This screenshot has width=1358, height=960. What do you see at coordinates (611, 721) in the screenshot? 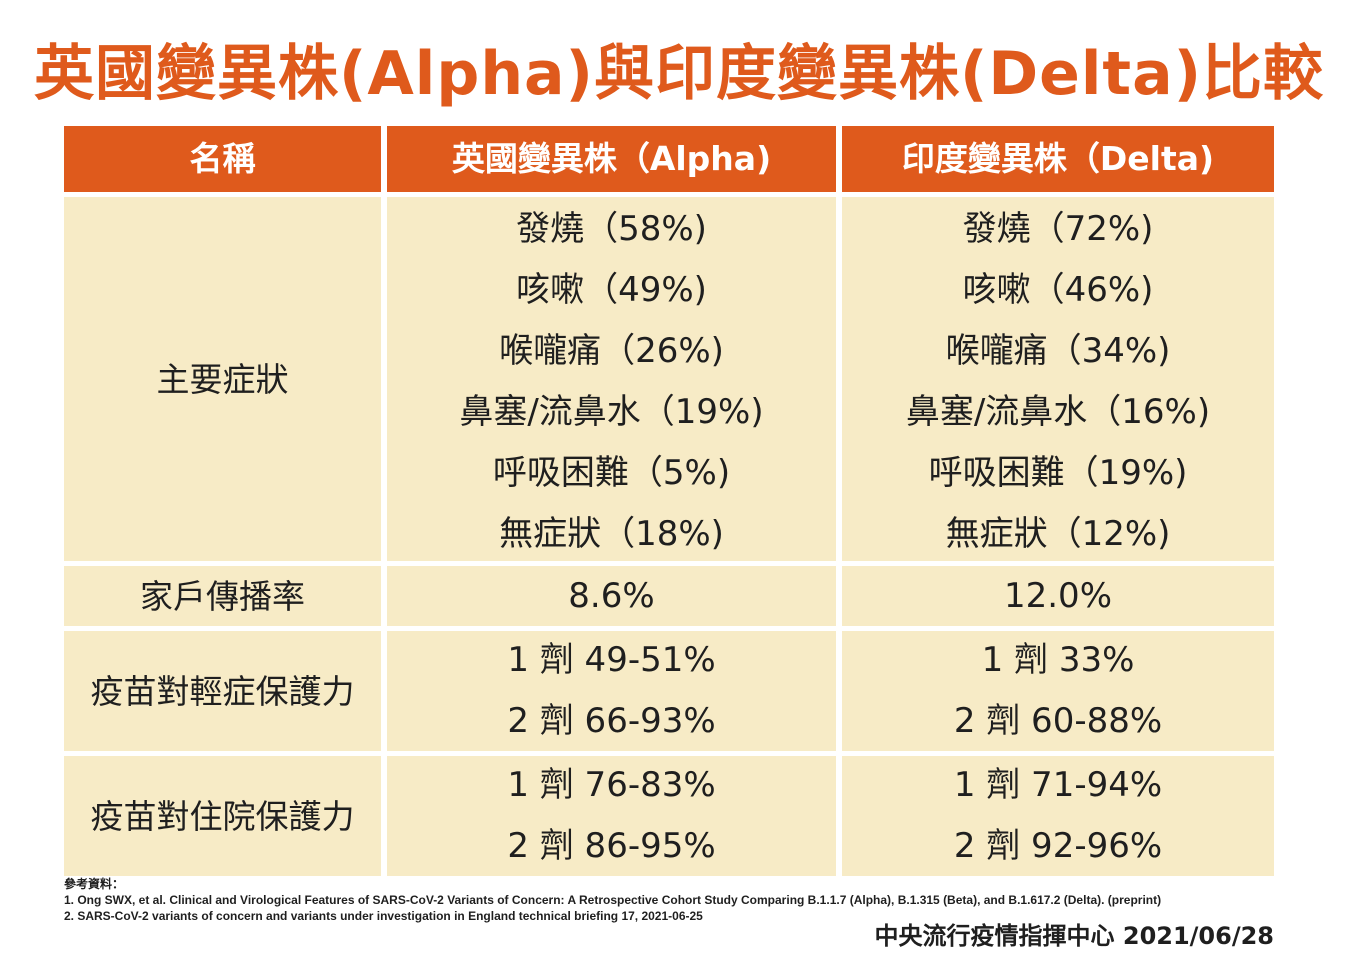
I see `alpha-mild-dose-2: 2 劑 66-93%` at bounding box center [611, 721].